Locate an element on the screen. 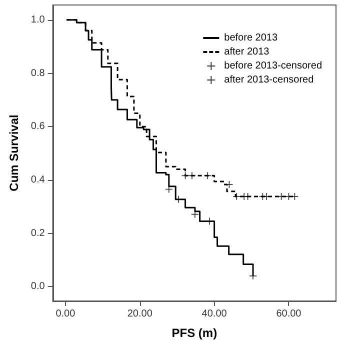  y-tick-label: 0.0 is located at coordinates (38, 286).